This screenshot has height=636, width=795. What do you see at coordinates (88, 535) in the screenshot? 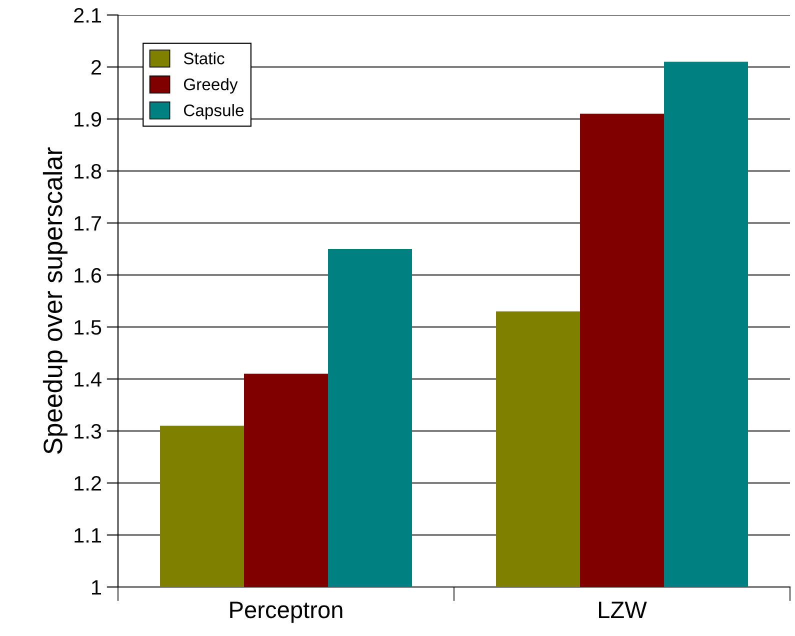
I see `y-tick-label: 1.1` at bounding box center [88, 535].